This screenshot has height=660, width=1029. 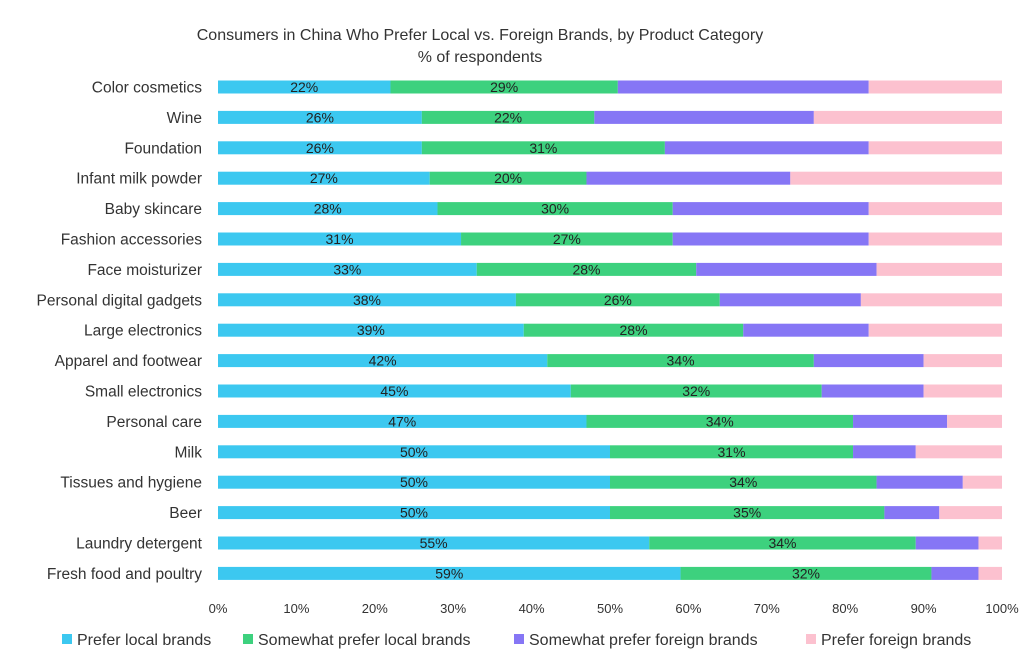 What do you see at coordinates (185, 513) in the screenshot?
I see `category-label: Beer` at bounding box center [185, 513].